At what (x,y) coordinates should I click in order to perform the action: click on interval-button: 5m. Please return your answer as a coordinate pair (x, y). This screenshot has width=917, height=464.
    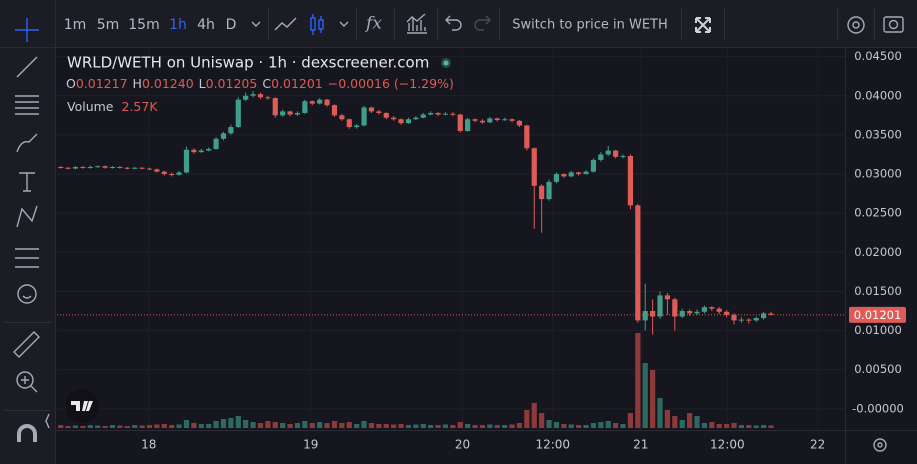
    Looking at the image, I should click on (108, 25).